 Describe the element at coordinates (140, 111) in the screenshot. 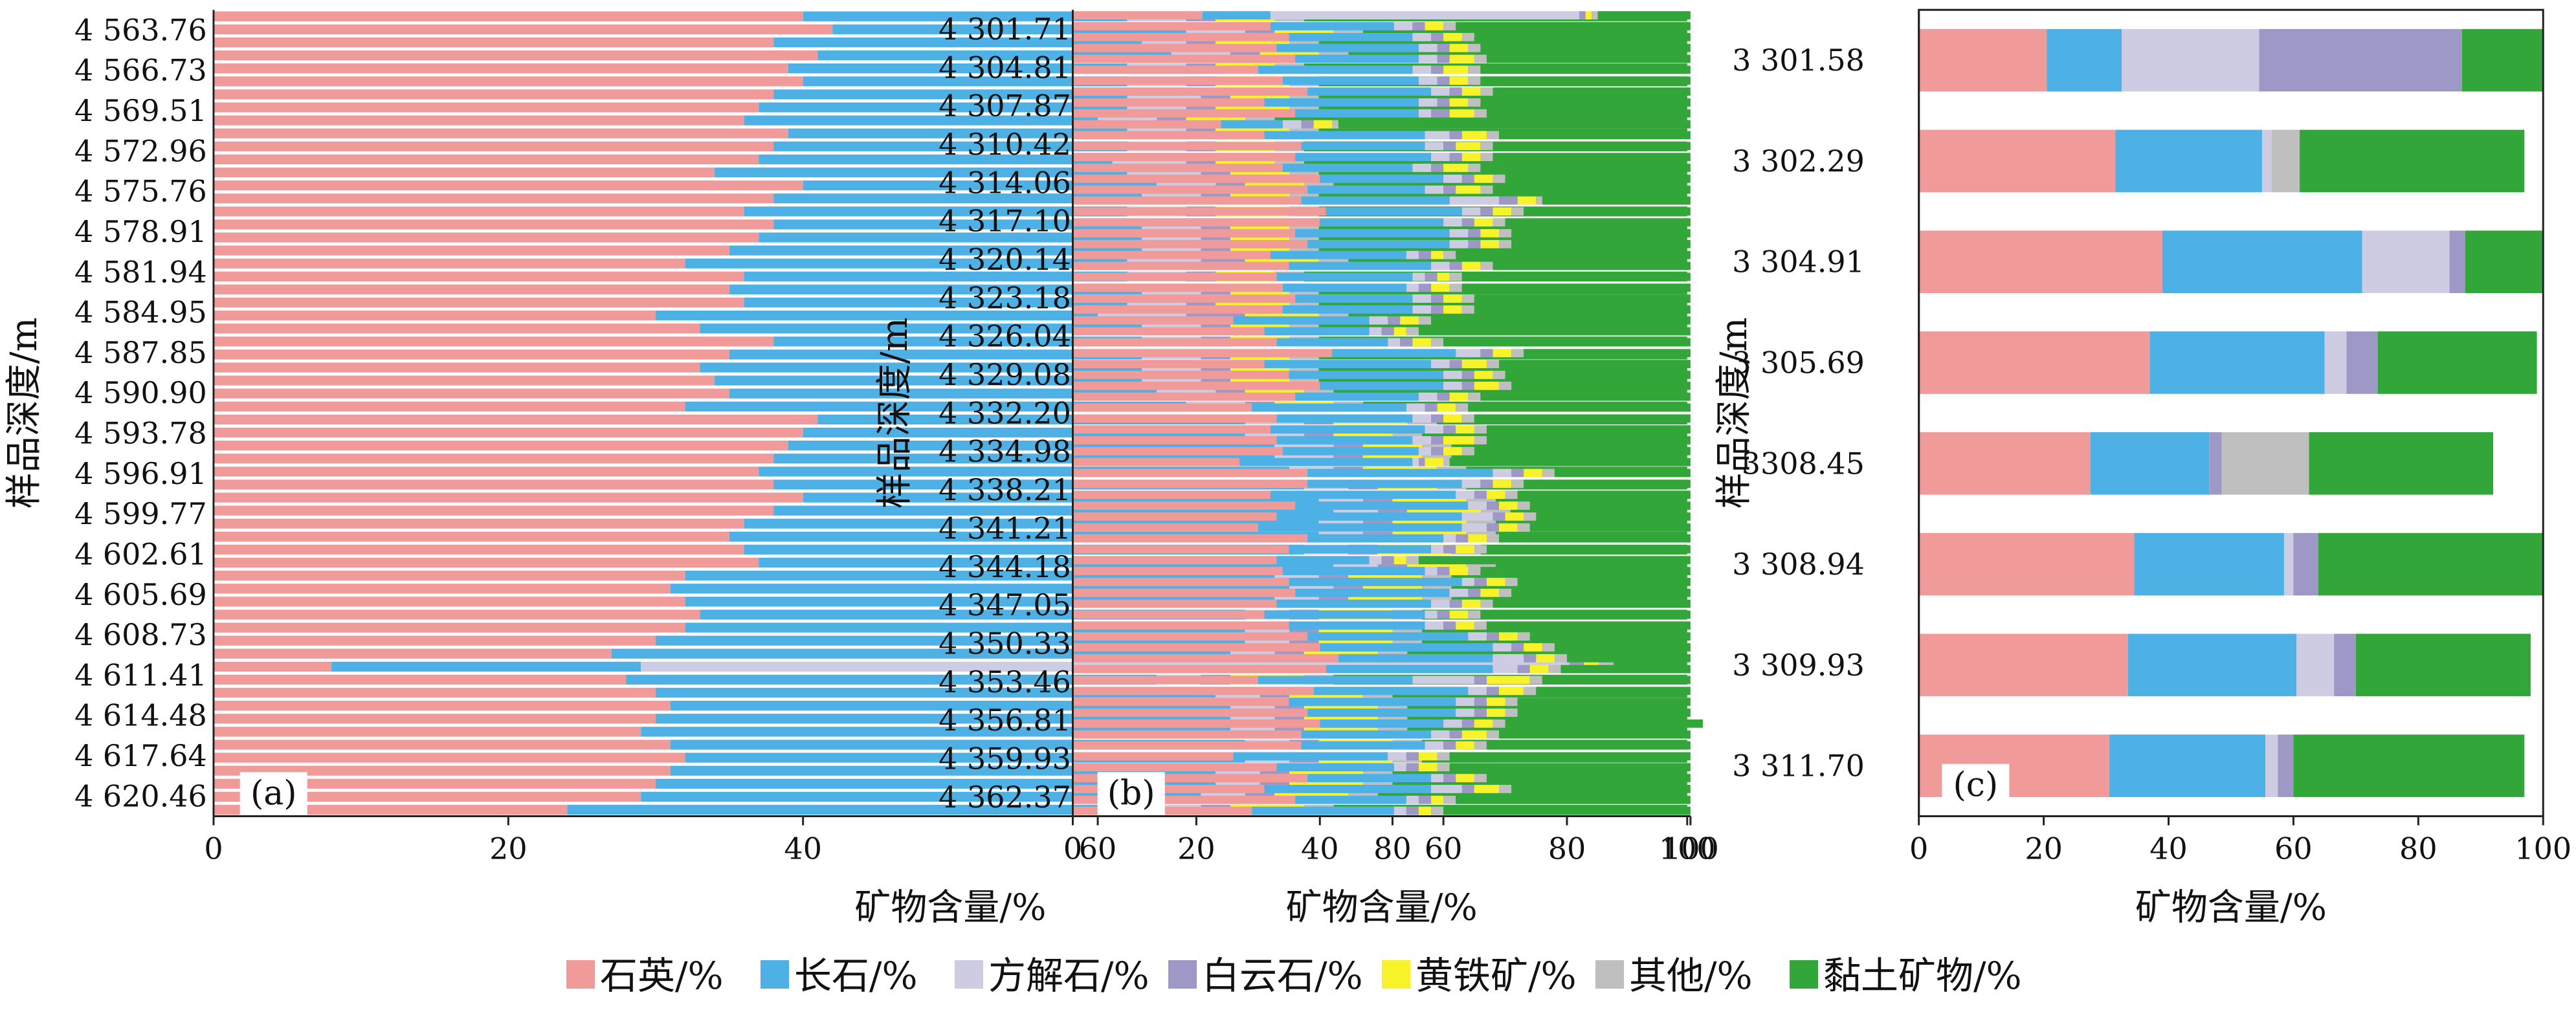

I see `y-tick-label: 4 569.51` at that location.